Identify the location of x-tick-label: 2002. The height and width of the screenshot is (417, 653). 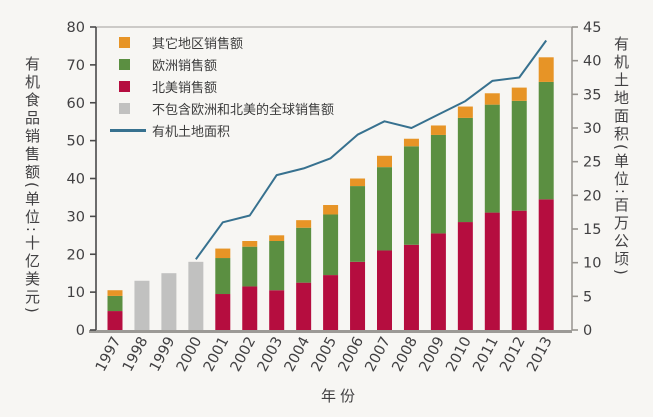
(243, 354).